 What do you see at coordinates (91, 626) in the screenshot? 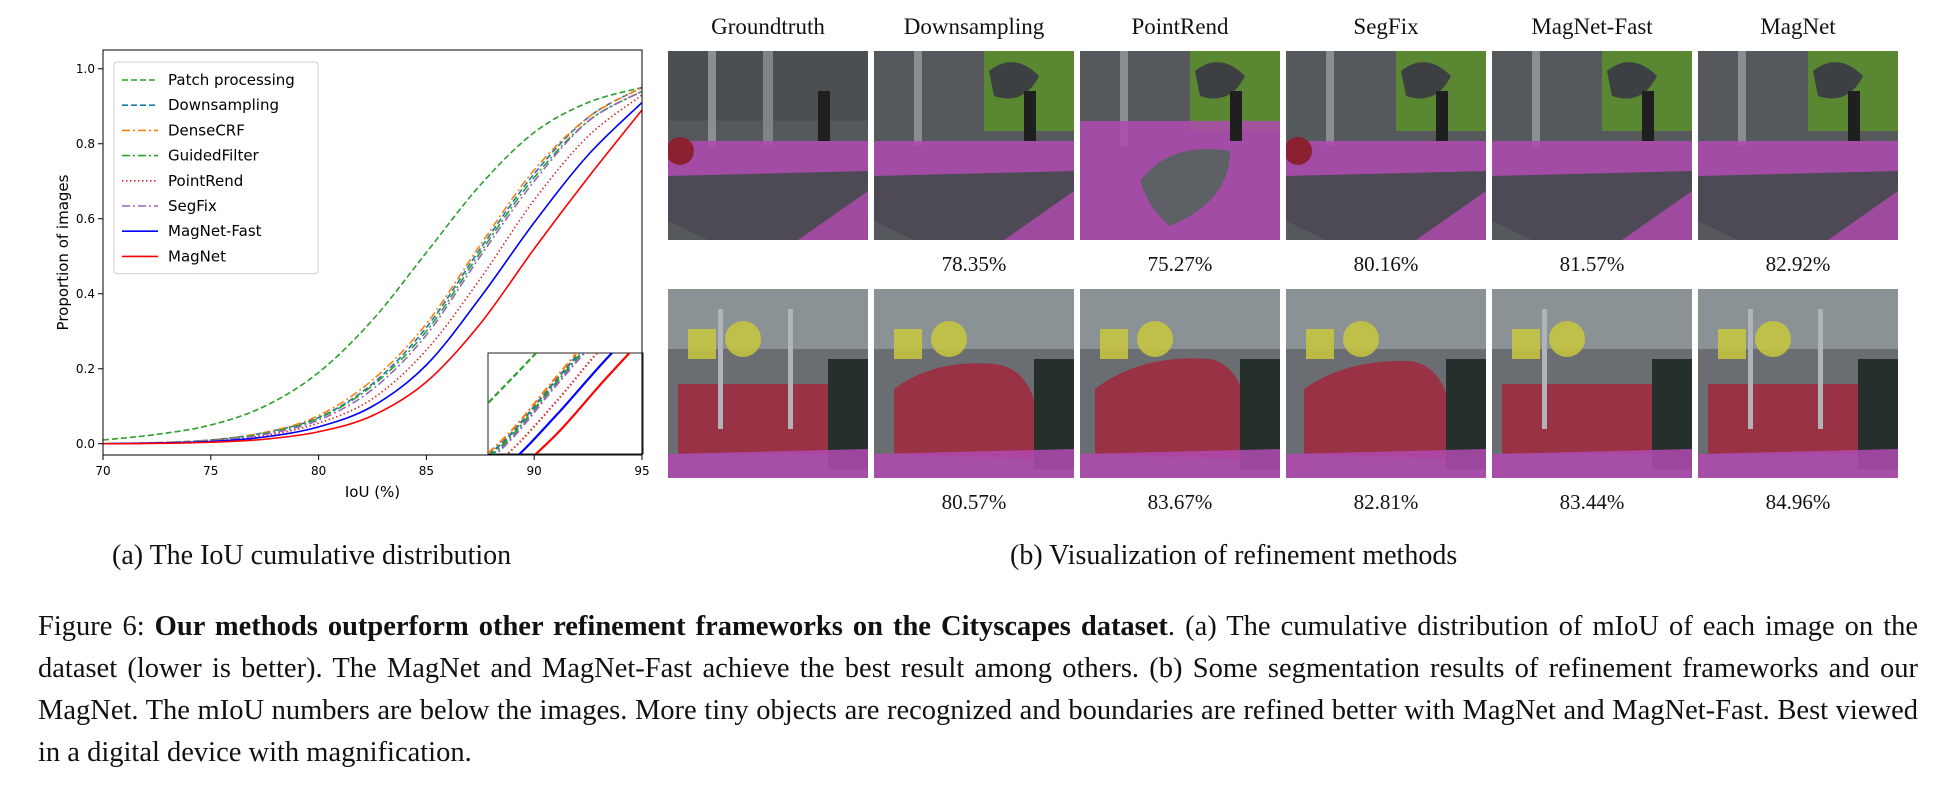
I see `figure-label: Figure 6:` at bounding box center [91, 626].